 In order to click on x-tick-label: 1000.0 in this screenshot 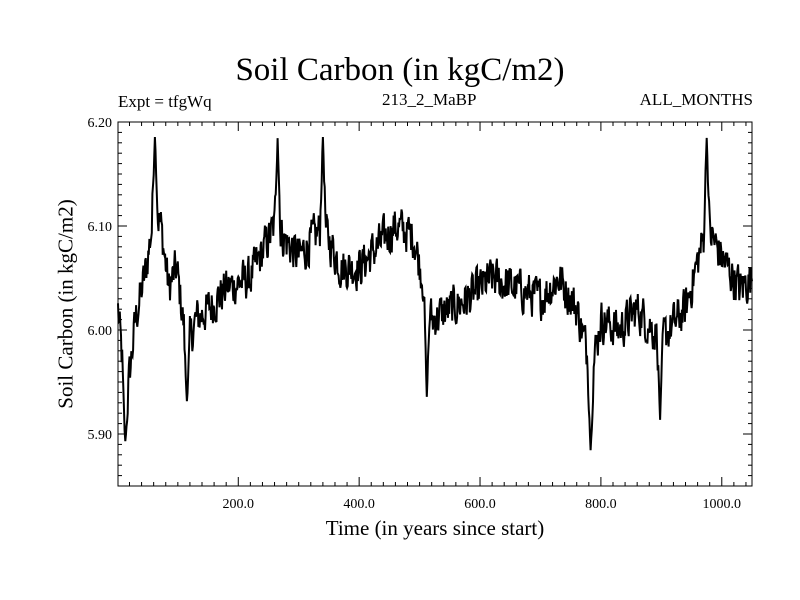, I will do `click(722, 504)`.